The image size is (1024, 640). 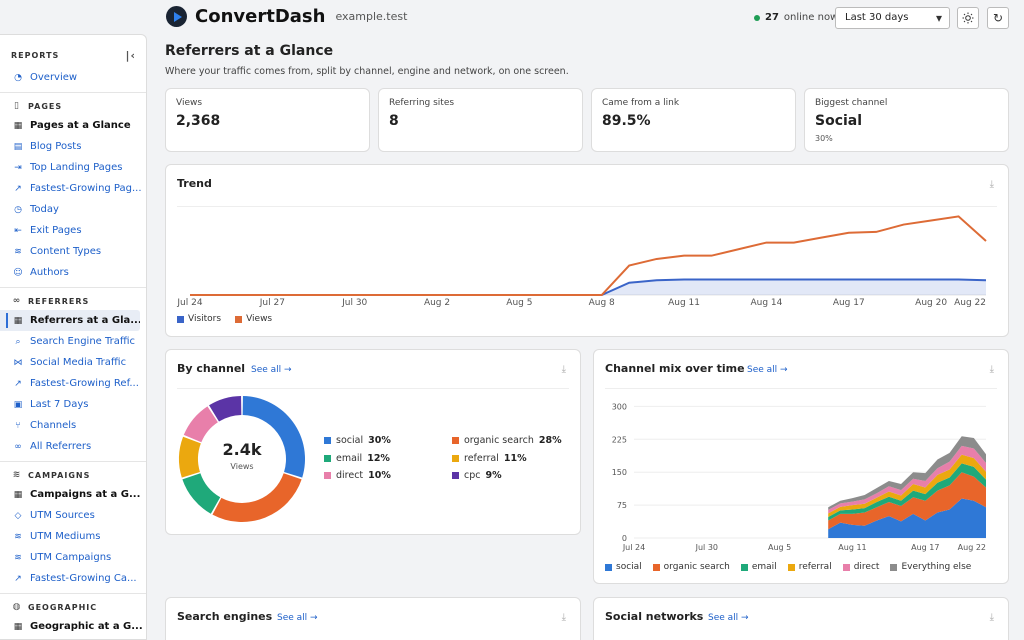 I want to click on stat-label: Views, so click(x=189, y=103).